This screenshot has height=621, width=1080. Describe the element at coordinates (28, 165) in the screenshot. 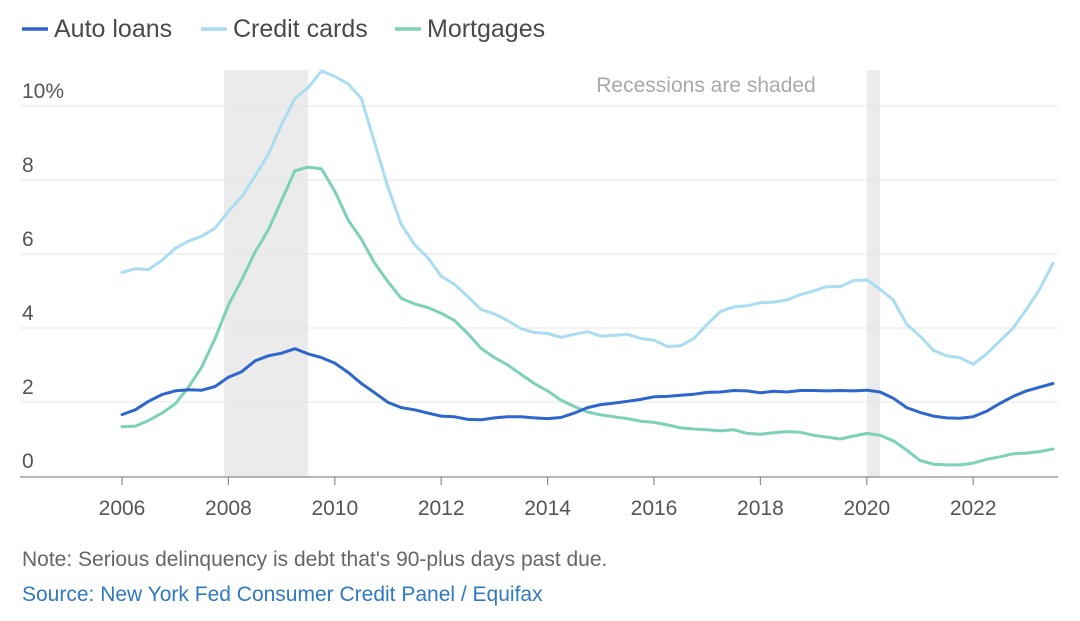

I see `y-tick-label-8: 8` at that location.